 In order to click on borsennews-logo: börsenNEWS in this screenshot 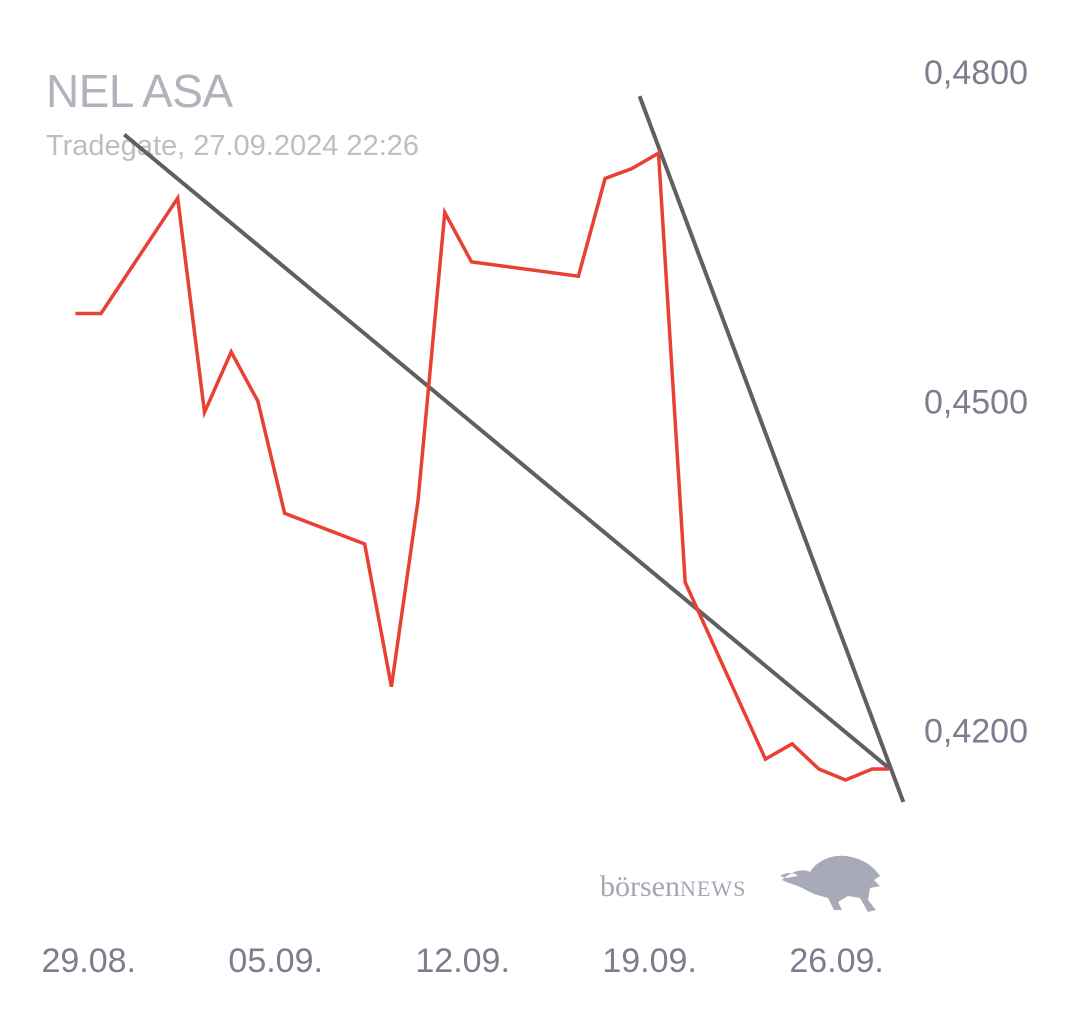, I will do `click(745, 885)`.